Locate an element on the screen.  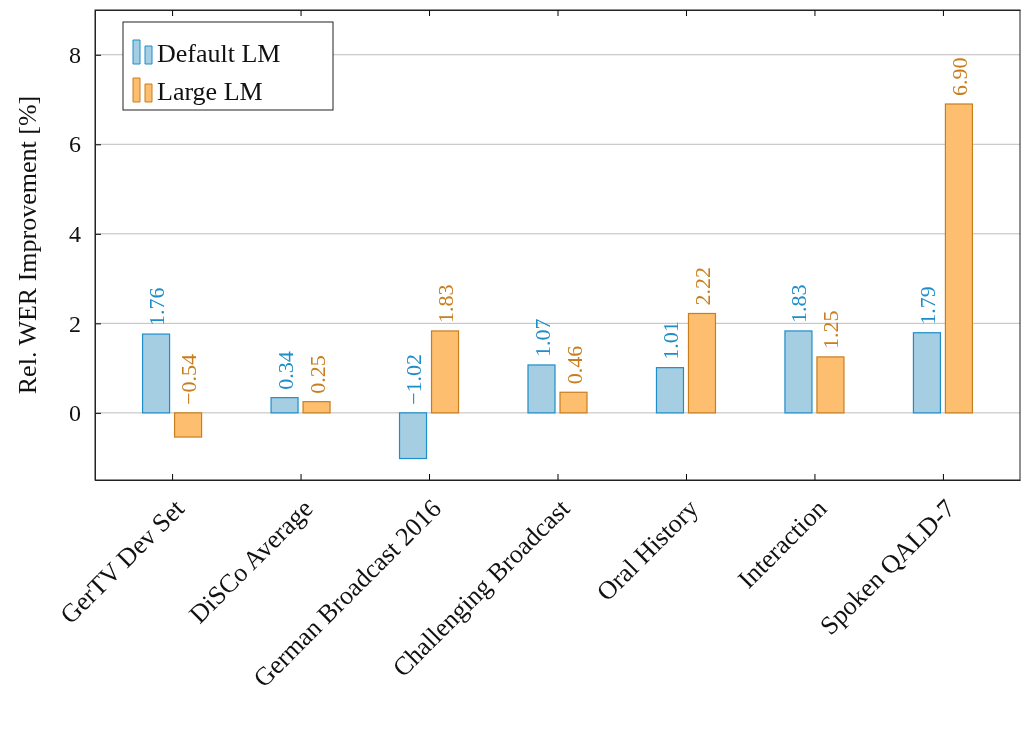
data-label: 1.25 is located at coordinates (831, 329).